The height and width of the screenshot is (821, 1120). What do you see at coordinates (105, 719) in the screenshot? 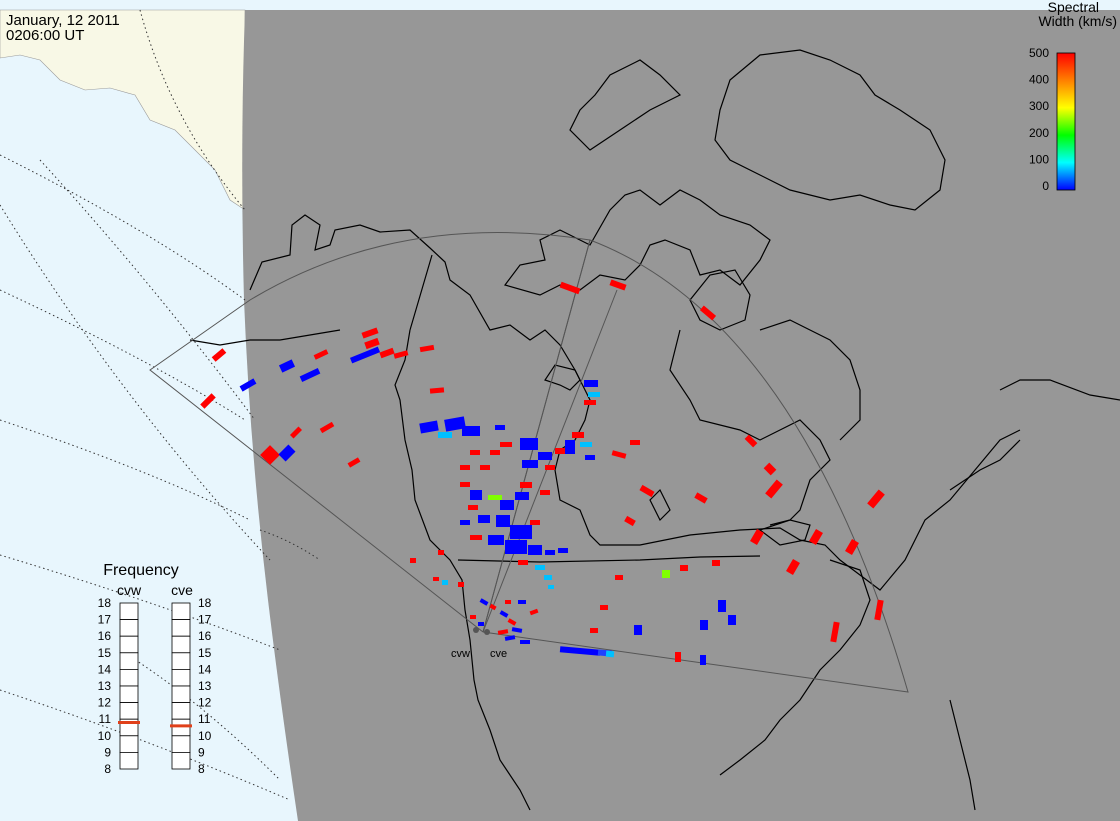
I see `frequency-scale-label: 11` at bounding box center [105, 719].